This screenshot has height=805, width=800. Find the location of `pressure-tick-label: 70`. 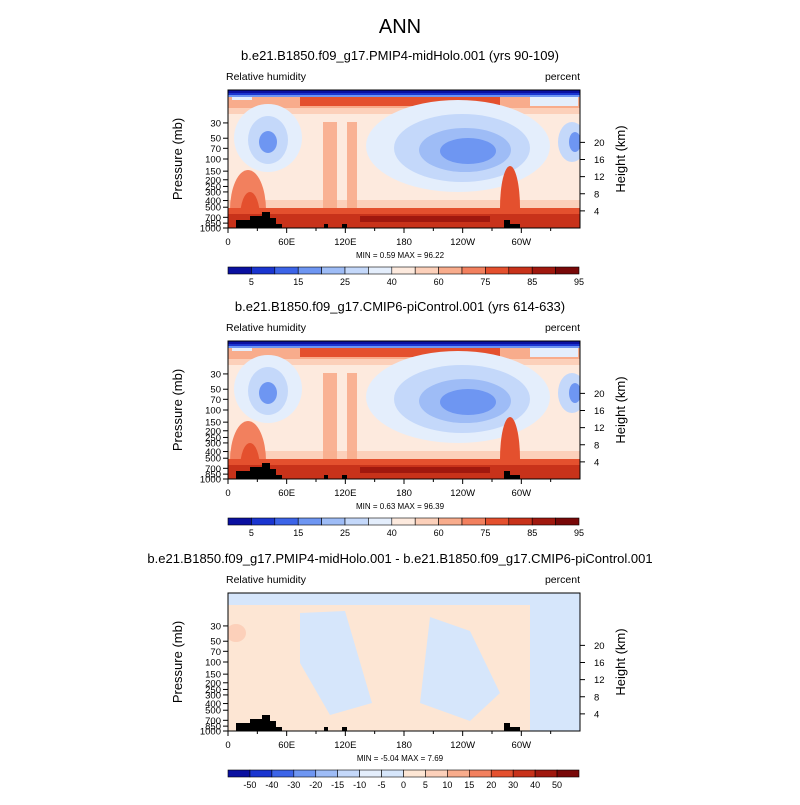

pressure-tick-label: 70 is located at coordinates (215, 400).